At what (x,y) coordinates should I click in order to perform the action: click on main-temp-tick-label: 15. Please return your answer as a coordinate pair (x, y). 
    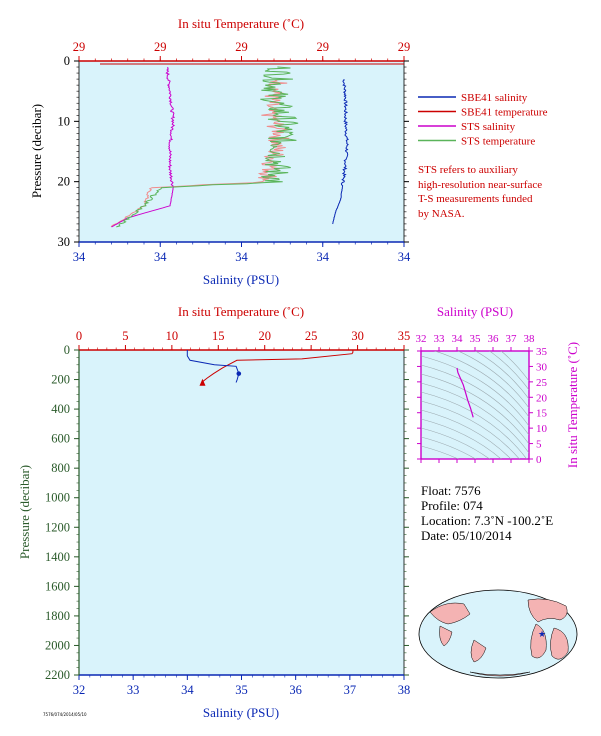
    Looking at the image, I should click on (218, 336).